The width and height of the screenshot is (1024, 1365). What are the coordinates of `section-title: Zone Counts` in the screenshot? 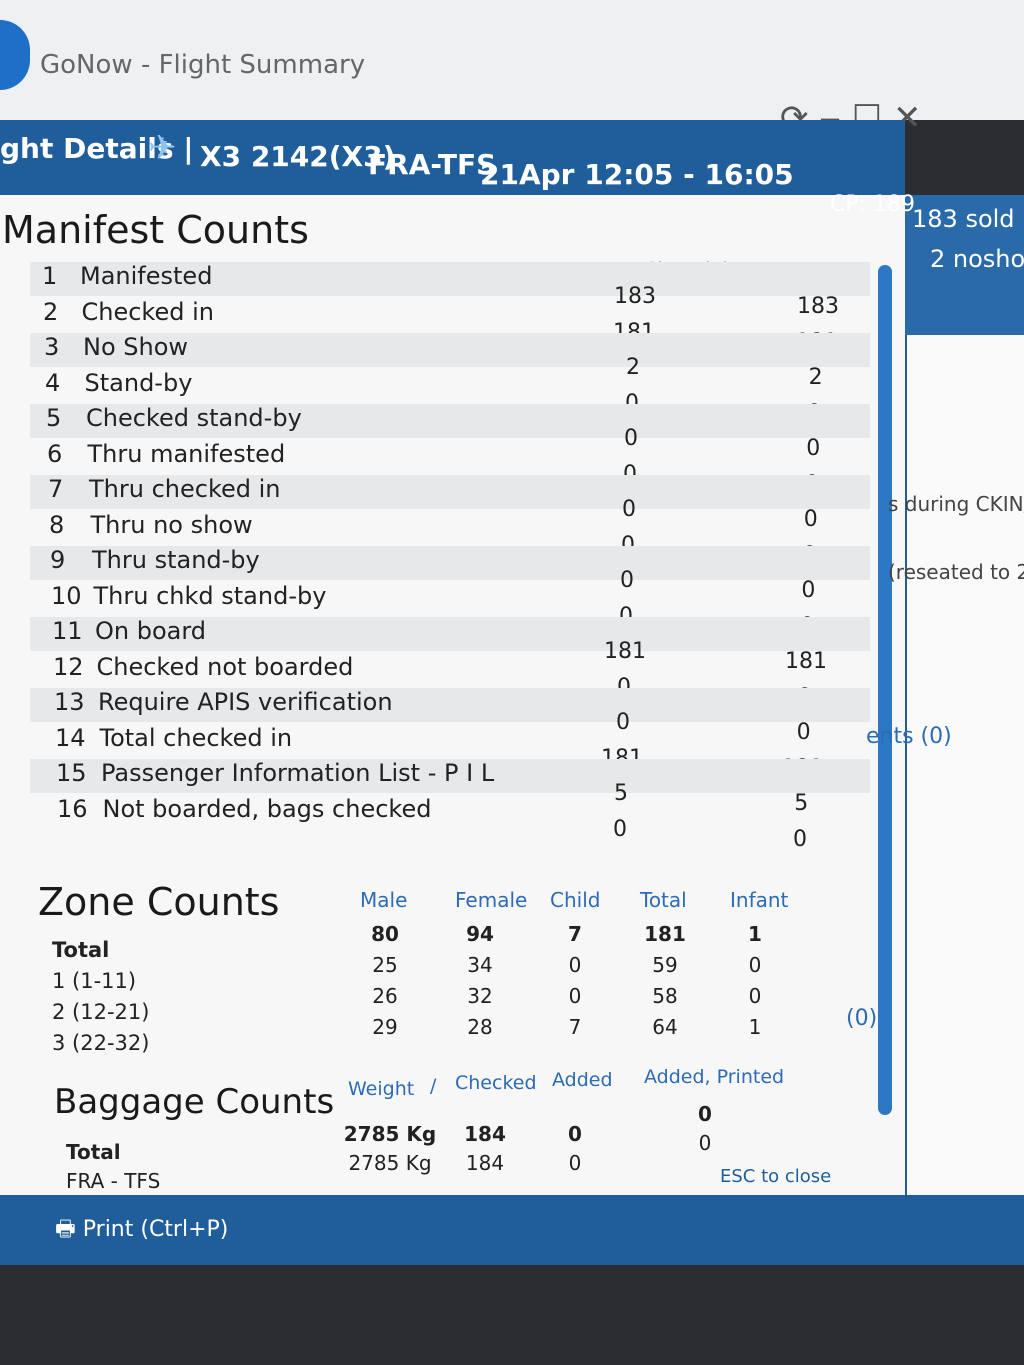 It's located at (159, 902).